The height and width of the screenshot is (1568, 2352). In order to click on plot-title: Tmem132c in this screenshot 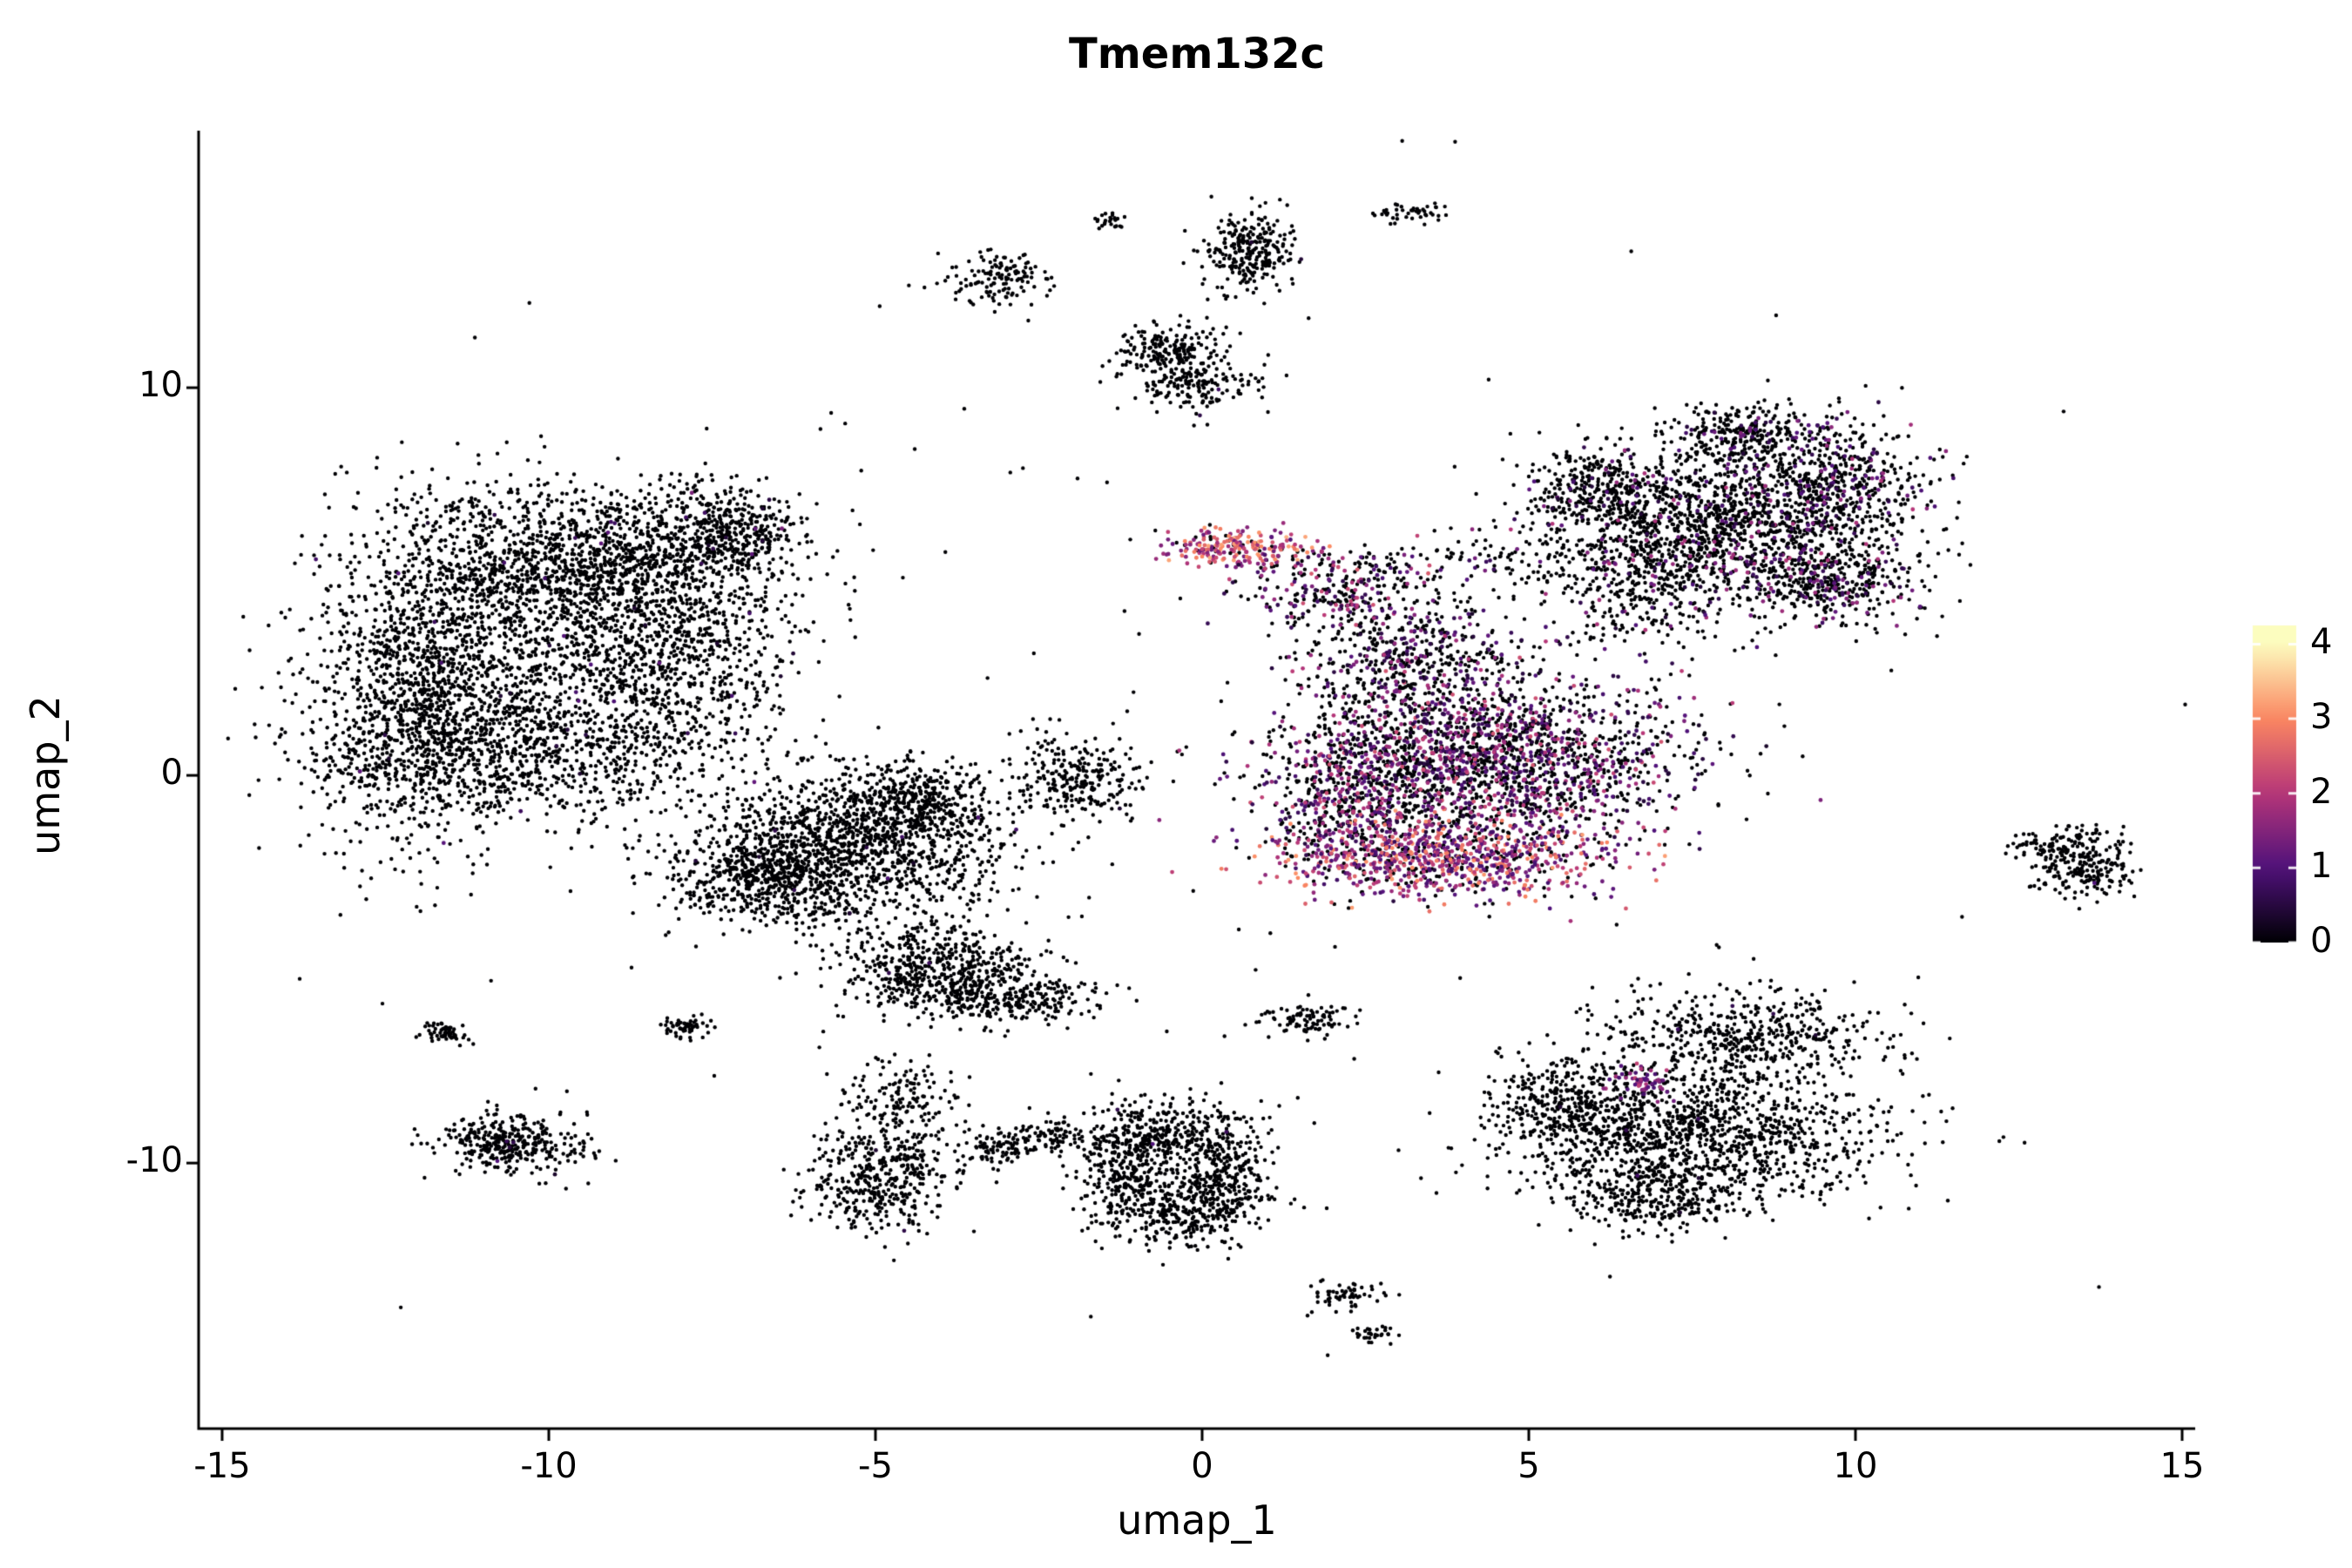, I will do `click(1197, 54)`.